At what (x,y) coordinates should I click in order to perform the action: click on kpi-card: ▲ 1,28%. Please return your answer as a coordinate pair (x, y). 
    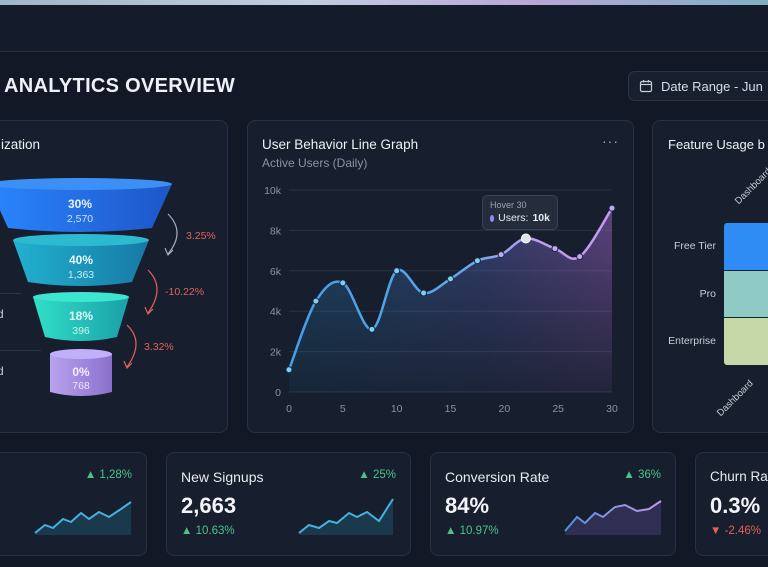
    Looking at the image, I should click on (73, 504).